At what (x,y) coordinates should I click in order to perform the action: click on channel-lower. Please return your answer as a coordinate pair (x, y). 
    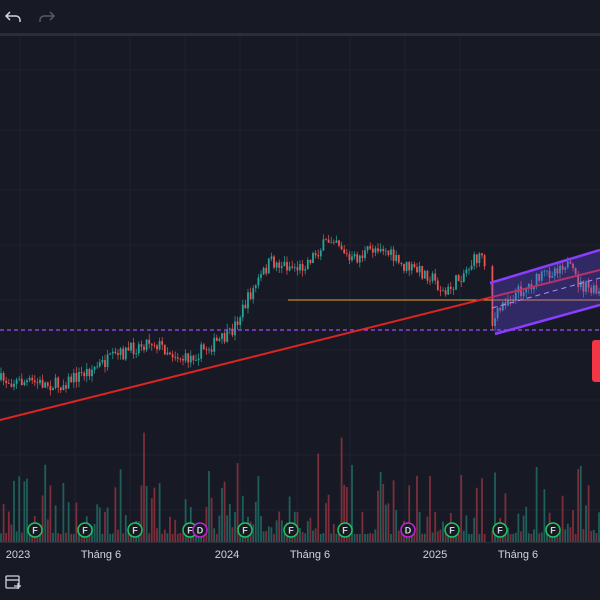
    Looking at the image, I should click on (547, 319).